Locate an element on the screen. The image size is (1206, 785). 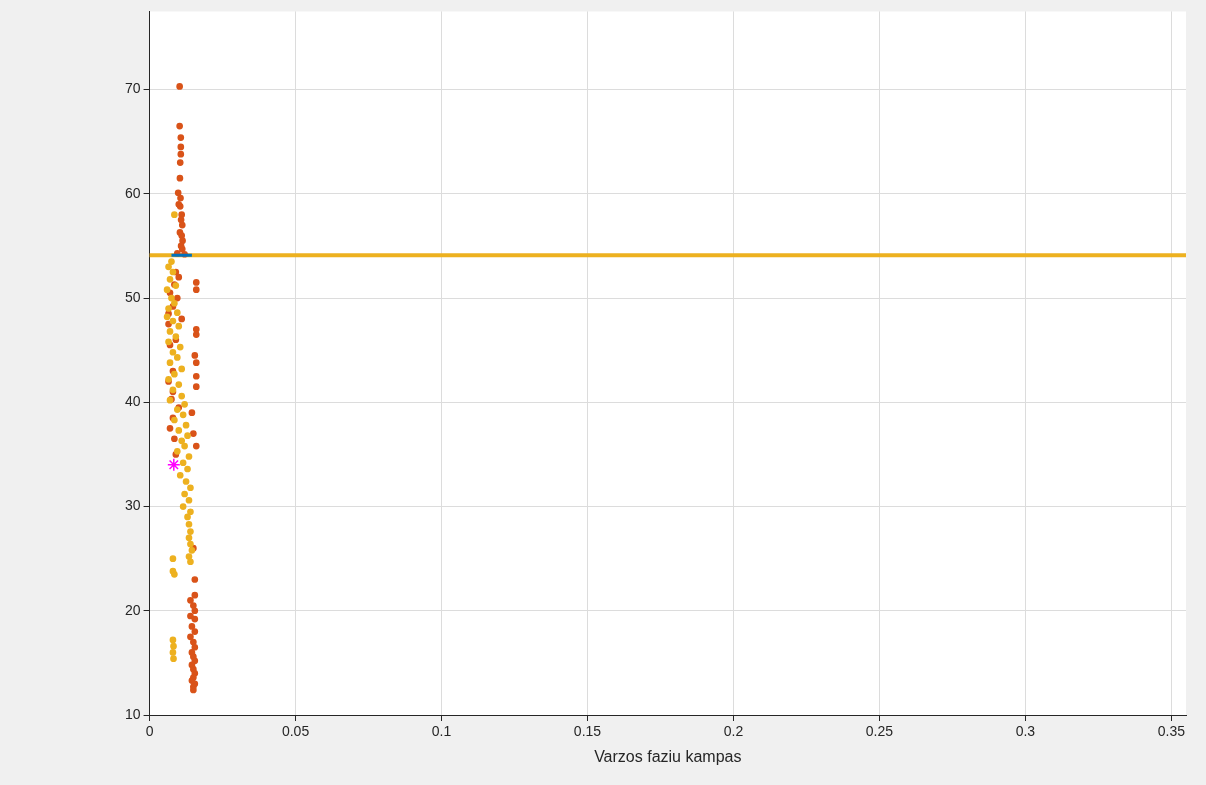
y-tick-label: 60 is located at coordinates (132, 192).